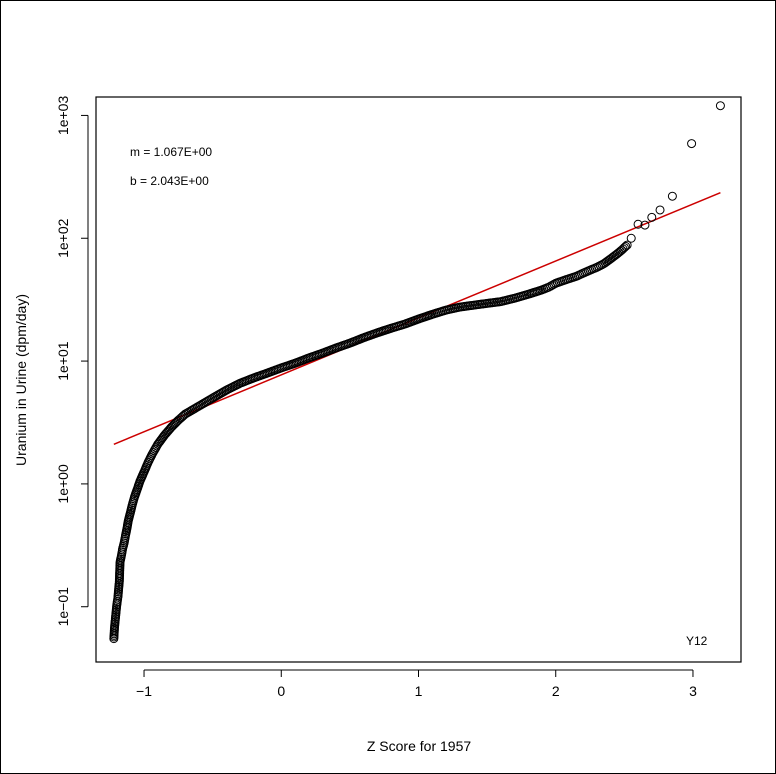  Describe the element at coordinates (281, 691) in the screenshot. I see `x-tick-label: 0` at that location.